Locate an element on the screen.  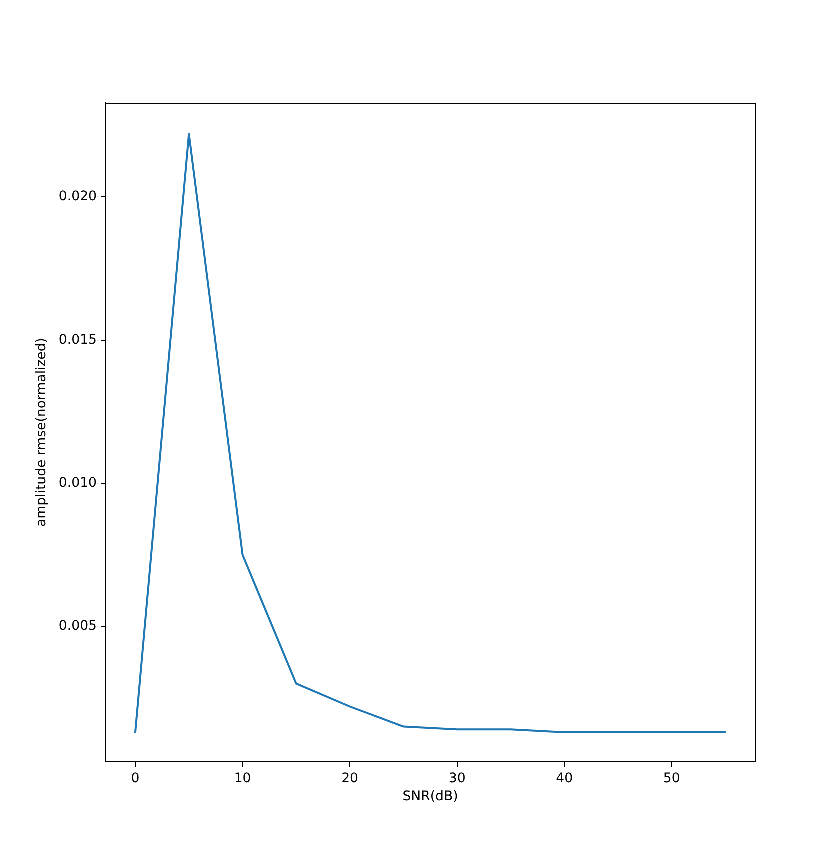
y-tick-label: 0.005 is located at coordinates (77, 626).